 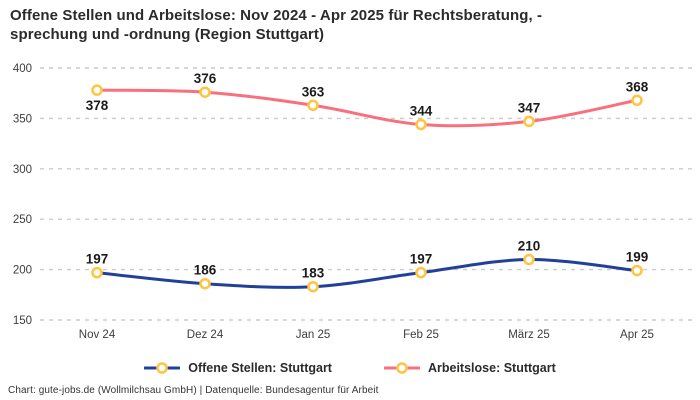 What do you see at coordinates (529, 335) in the screenshot?
I see `x-axis-tick-label: März 25` at bounding box center [529, 335].